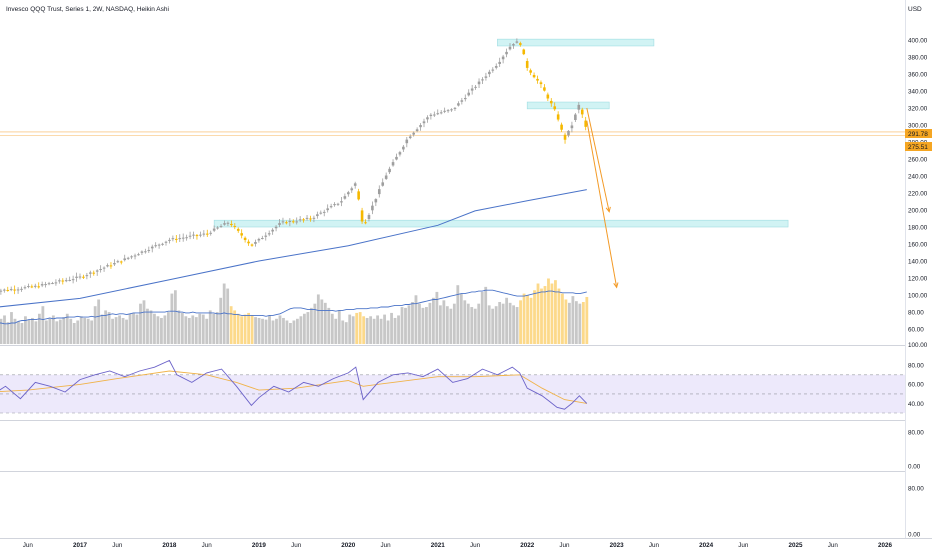 This screenshot has width=932, height=555. Describe the element at coordinates (452, 133) in the screenshot. I see `price-horizontal-lines` at that location.